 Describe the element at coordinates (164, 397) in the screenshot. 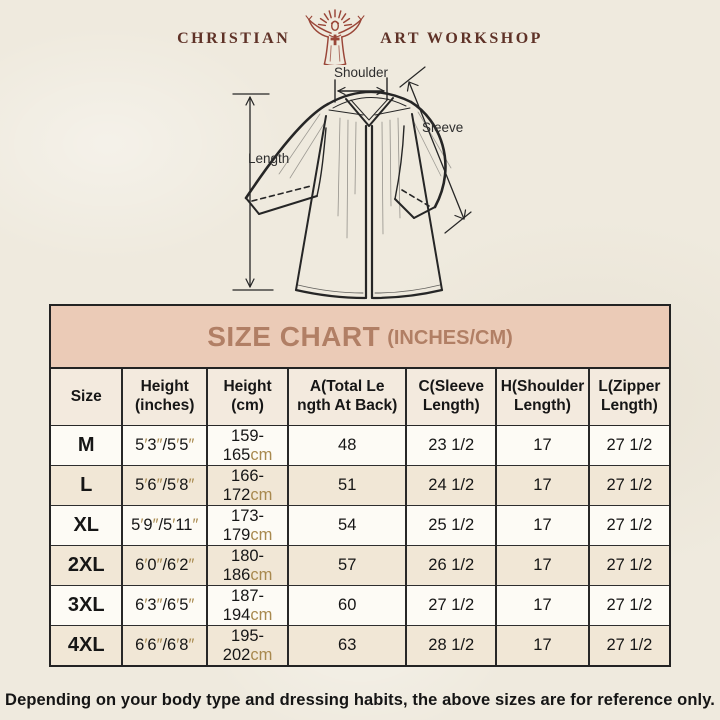

I see `column-header: Height (inches)` at that location.